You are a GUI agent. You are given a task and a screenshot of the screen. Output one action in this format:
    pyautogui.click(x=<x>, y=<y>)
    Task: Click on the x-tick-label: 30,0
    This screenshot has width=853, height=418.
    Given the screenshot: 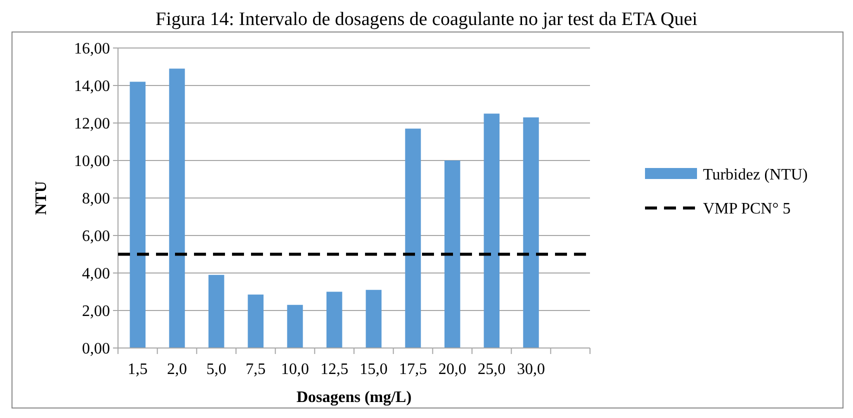 What is the action you would take?
    pyautogui.click(x=531, y=369)
    